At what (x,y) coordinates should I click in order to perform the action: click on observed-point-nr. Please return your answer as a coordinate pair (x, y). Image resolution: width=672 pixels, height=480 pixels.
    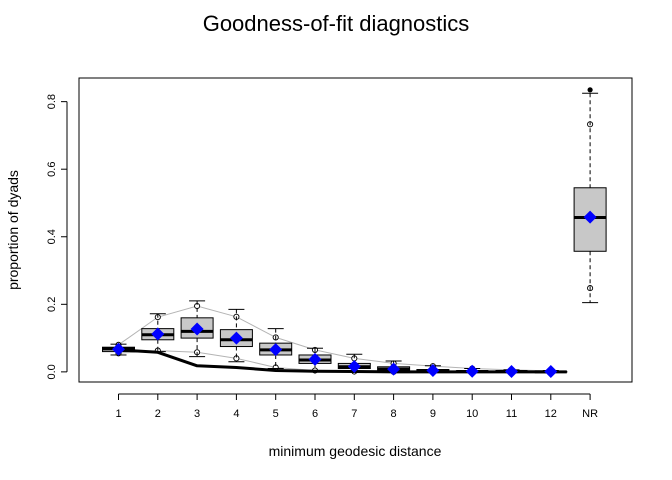
    Looking at the image, I should click on (590, 90).